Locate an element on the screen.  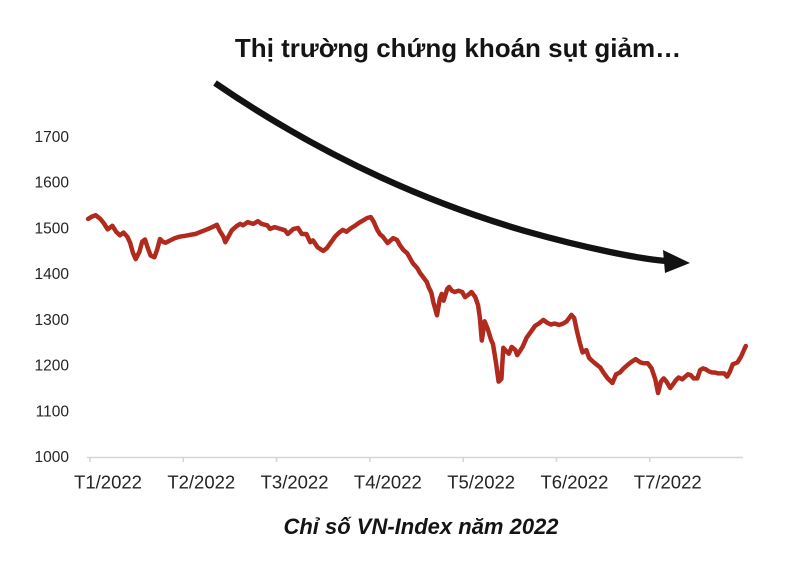
x-axis-tick-label: T4/2022 is located at coordinates (388, 482).